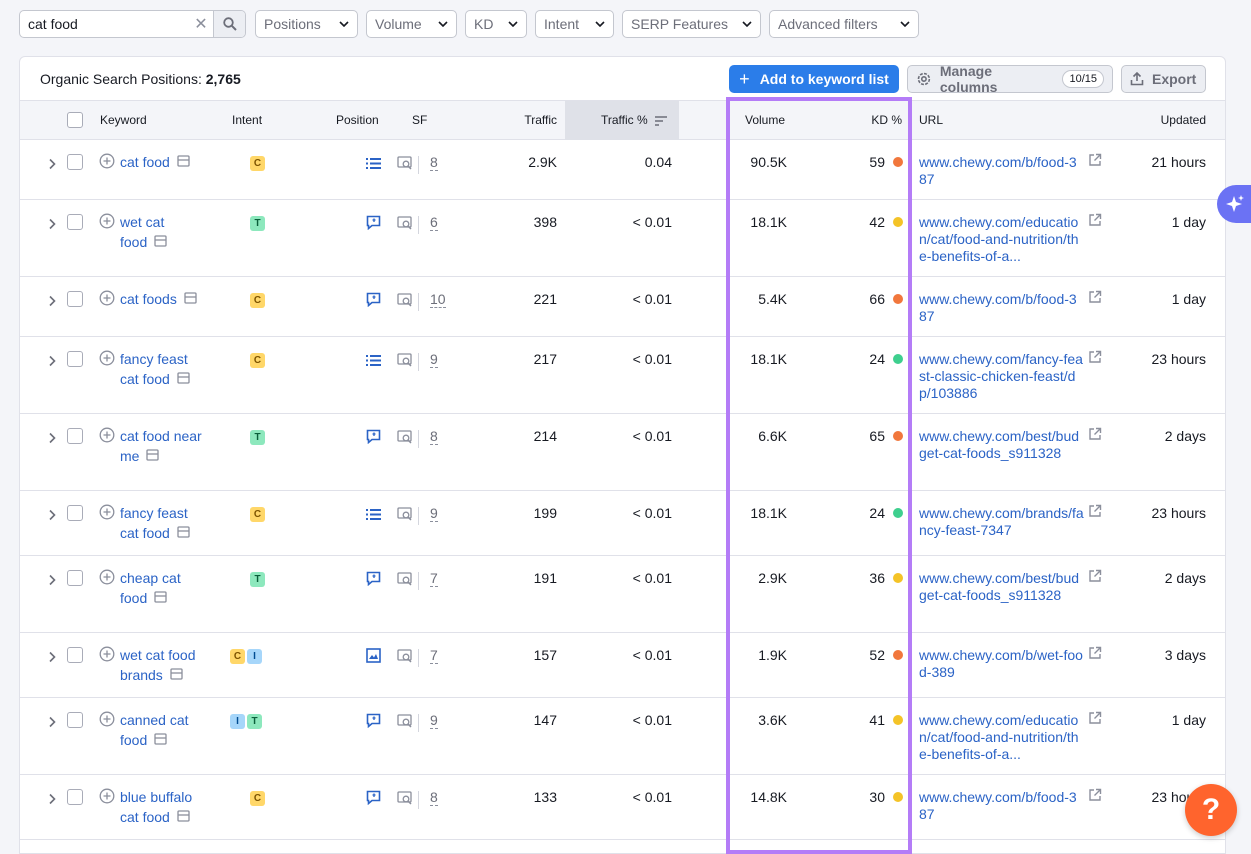  What do you see at coordinates (1234, 204) in the screenshot?
I see `ai-assistant-button` at bounding box center [1234, 204].